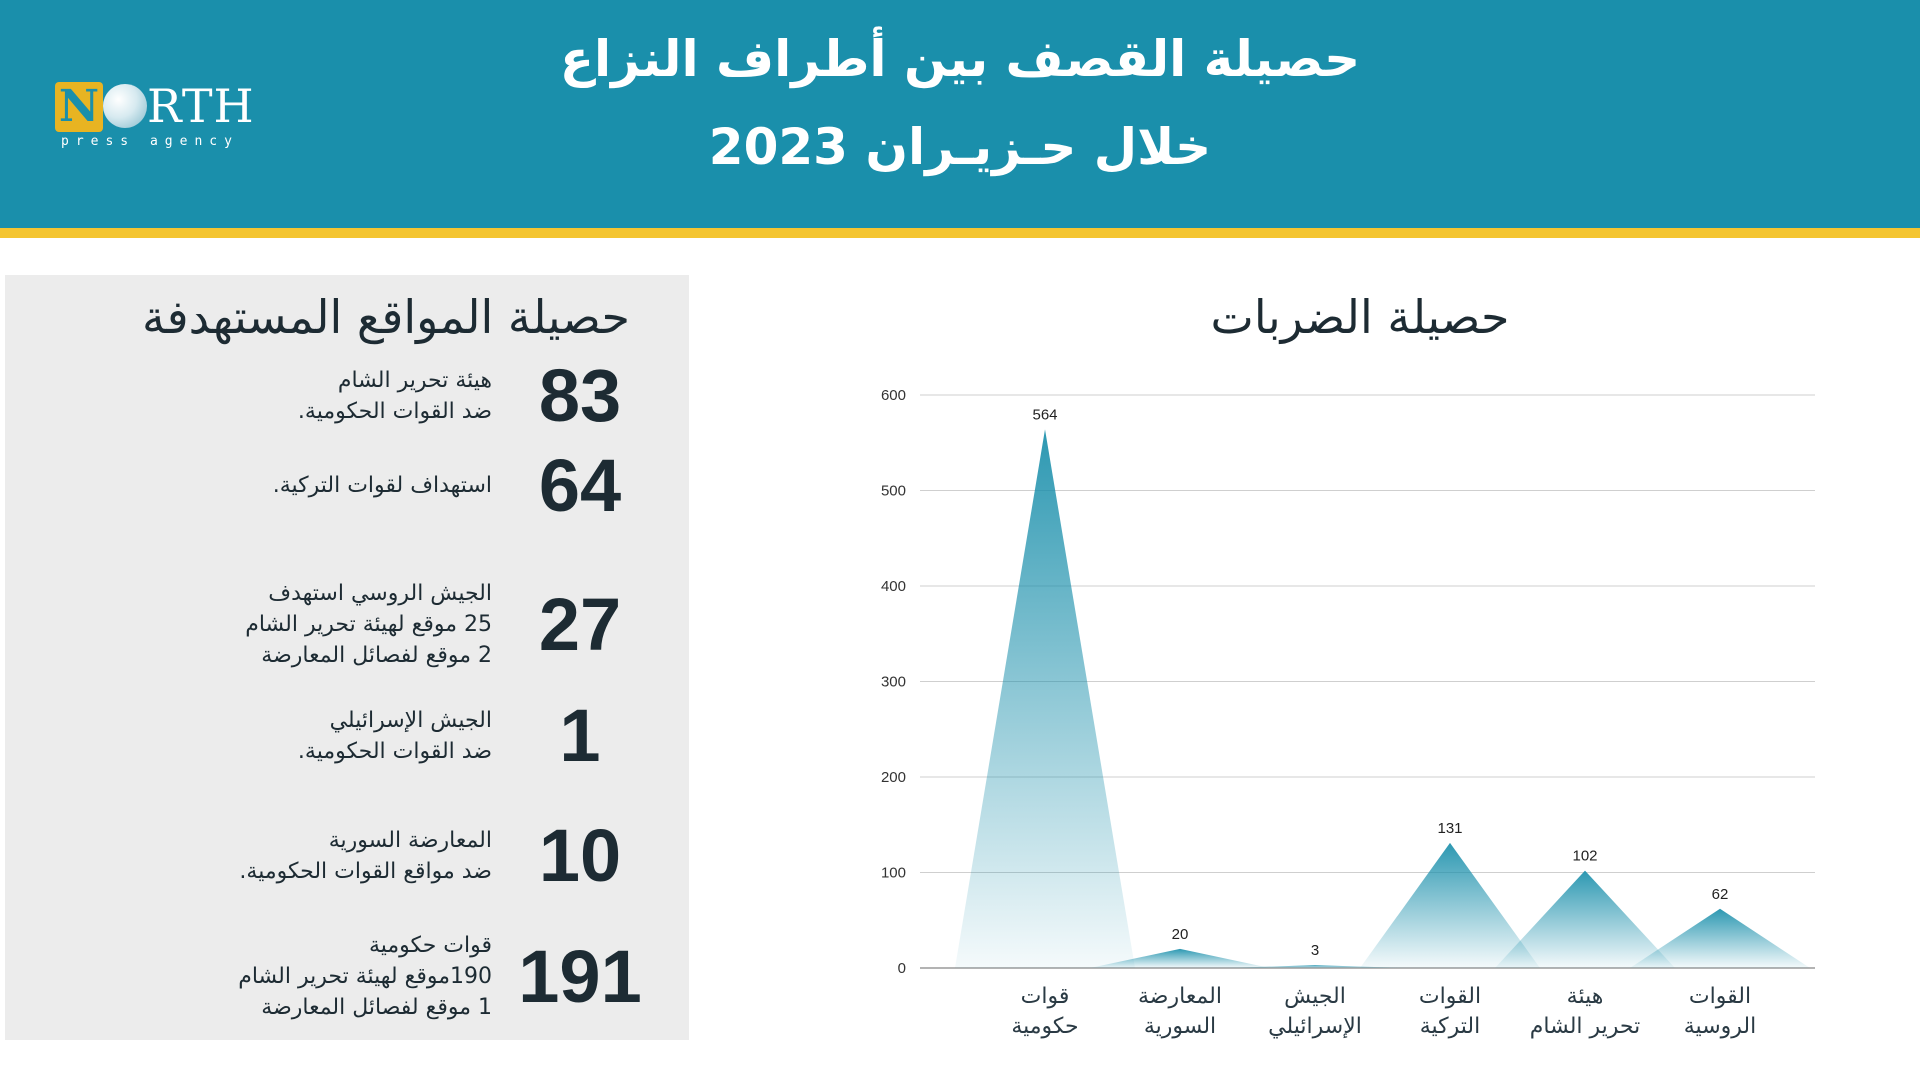  I want to click on page-title: حصيلة القصف بين أطراف النزاع, so click(960, 59).